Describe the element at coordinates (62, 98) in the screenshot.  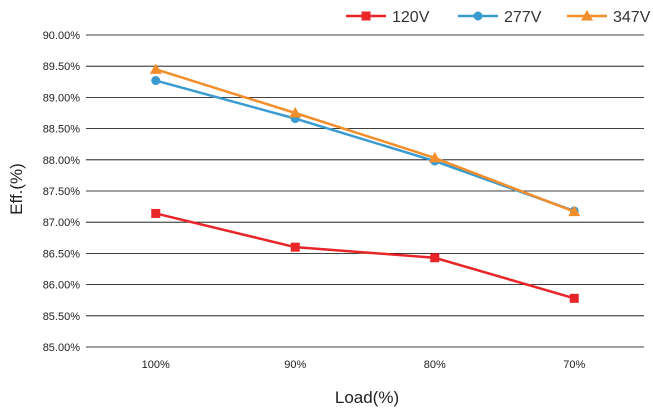
I see `y-tick-label: 89.00%` at that location.